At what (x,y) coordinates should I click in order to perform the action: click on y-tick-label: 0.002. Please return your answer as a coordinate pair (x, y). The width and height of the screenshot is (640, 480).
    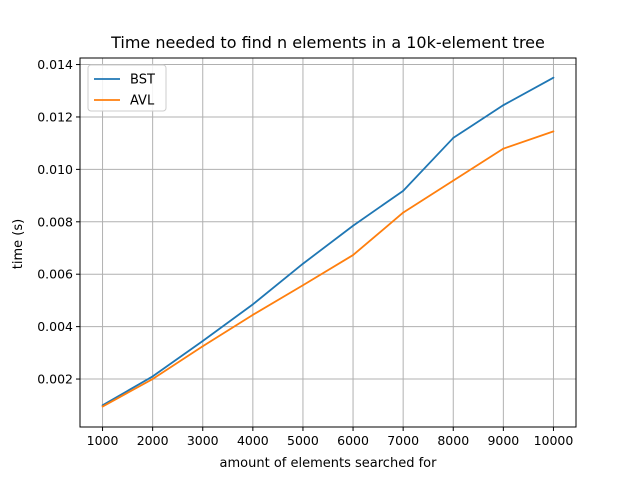
    Looking at the image, I should click on (55, 379).